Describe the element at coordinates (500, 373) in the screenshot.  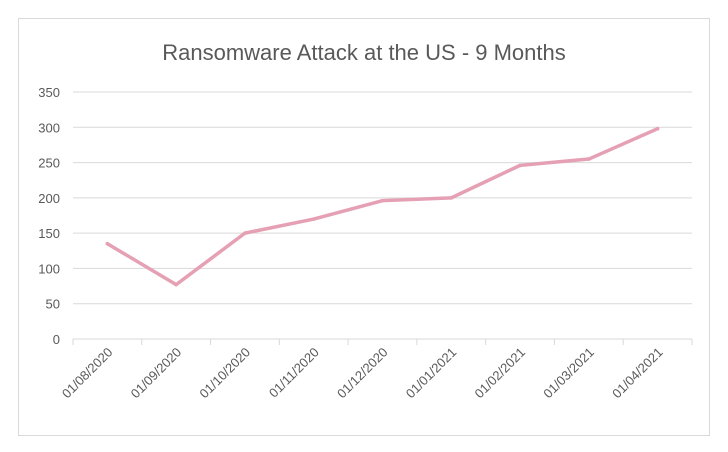
I see `x-tick-label: 01/02/2021` at that location.